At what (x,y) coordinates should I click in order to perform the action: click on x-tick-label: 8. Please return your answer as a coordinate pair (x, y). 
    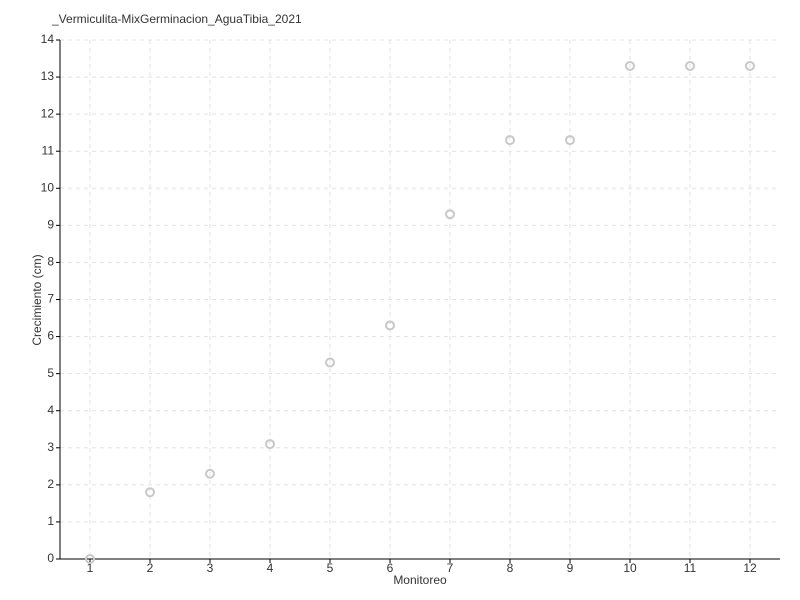
    Looking at the image, I should click on (510, 568).